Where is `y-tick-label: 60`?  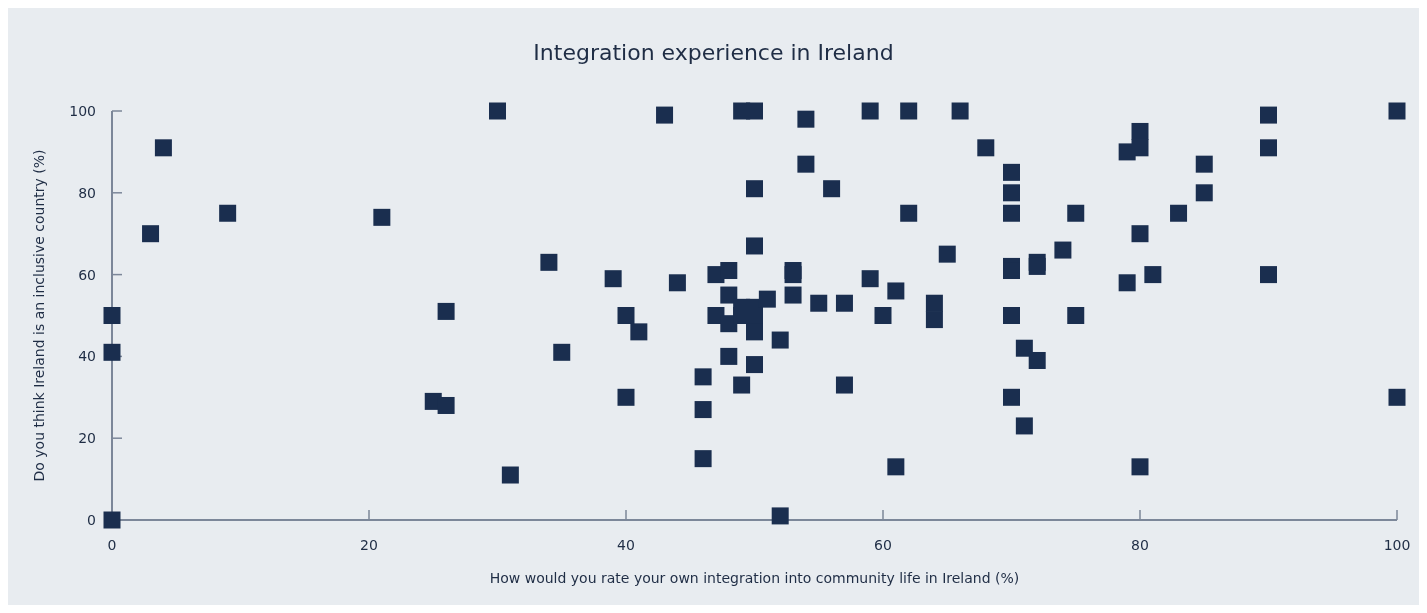 y-tick-label: 60 is located at coordinates (87, 274).